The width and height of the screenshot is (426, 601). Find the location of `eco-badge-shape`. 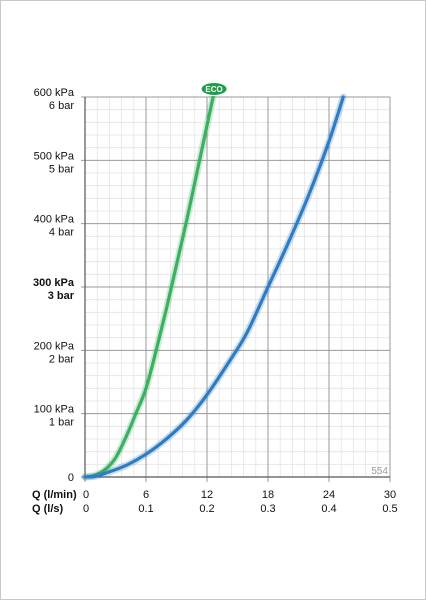

eco-badge-shape is located at coordinates (214, 89).